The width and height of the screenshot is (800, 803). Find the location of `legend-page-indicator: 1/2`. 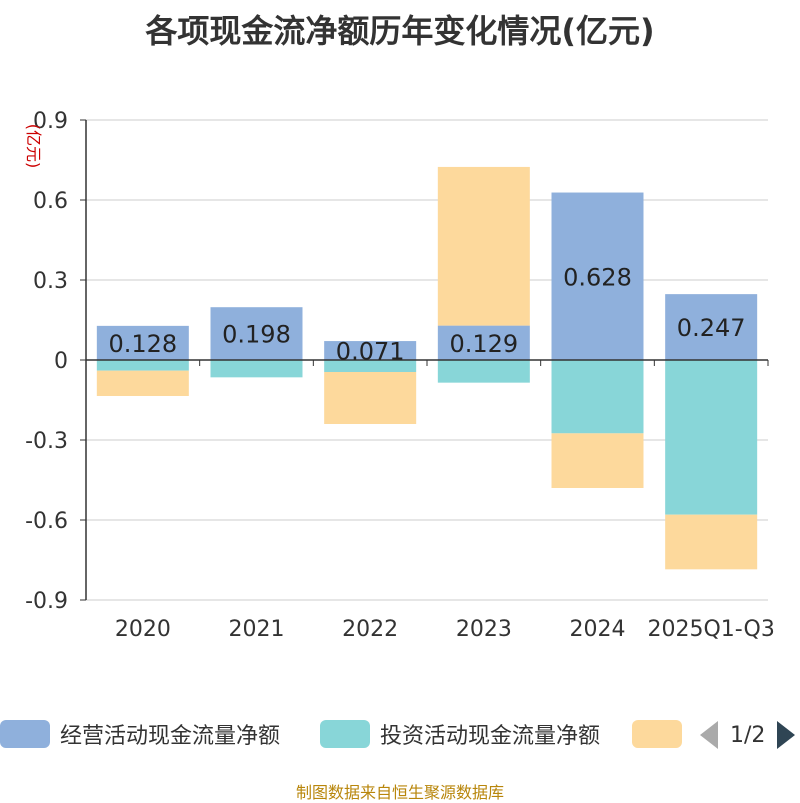

legend-page-indicator: 1/2 is located at coordinates (748, 735).